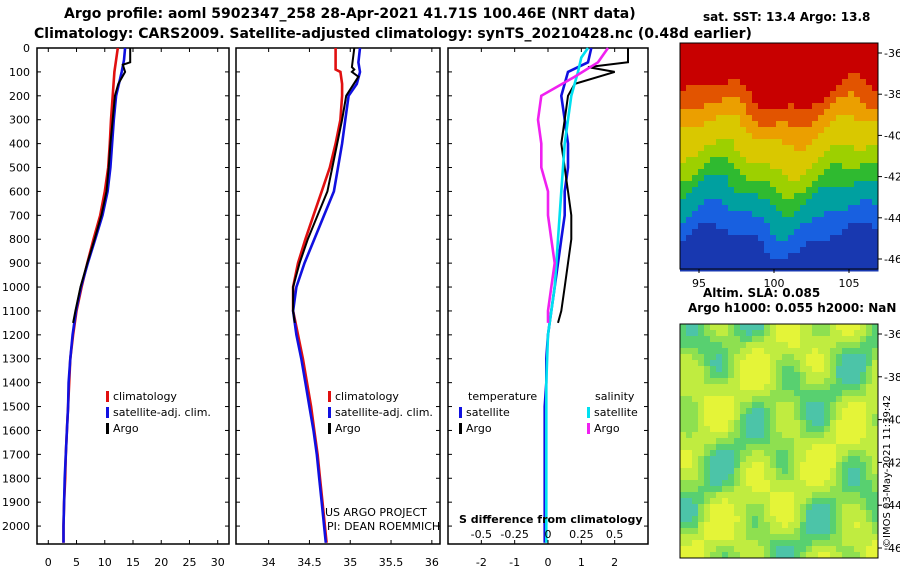 This screenshot has height=580, width=900. Describe the element at coordinates (19, 168) in the screenshot. I see `depth-tick-label: 500` at that location.